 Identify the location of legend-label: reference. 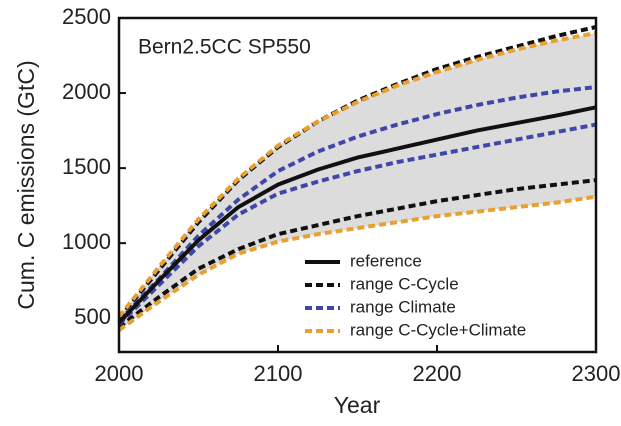
(386, 260).